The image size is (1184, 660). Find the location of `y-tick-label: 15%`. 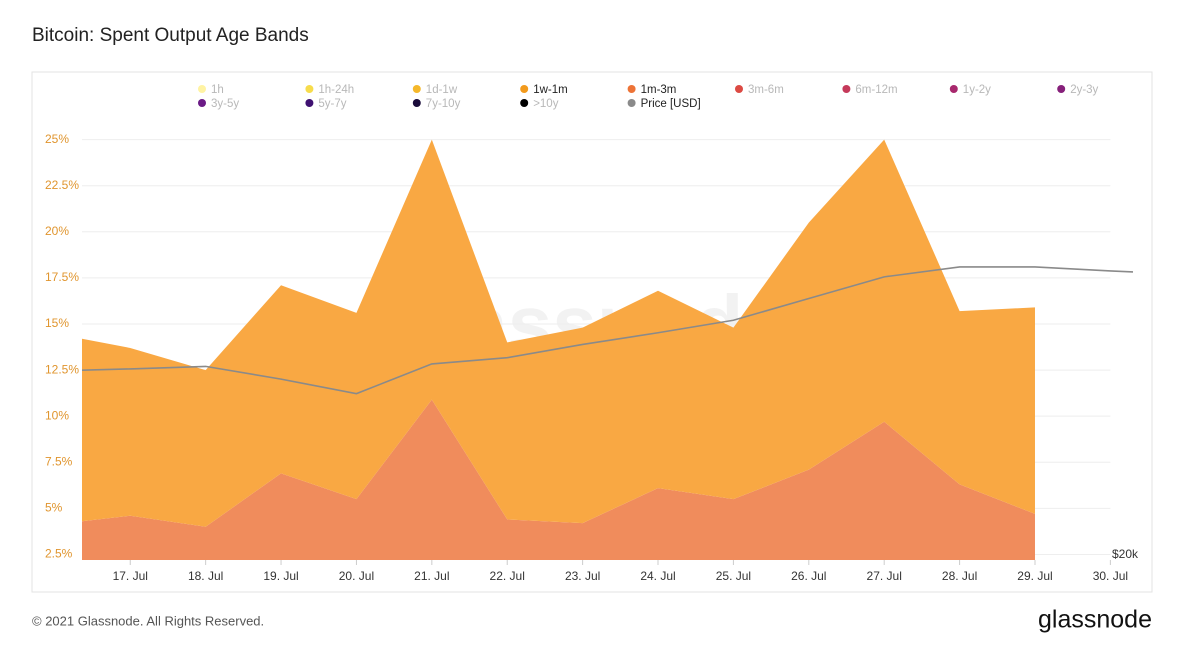

y-tick-label: 15% is located at coordinates (57, 323).